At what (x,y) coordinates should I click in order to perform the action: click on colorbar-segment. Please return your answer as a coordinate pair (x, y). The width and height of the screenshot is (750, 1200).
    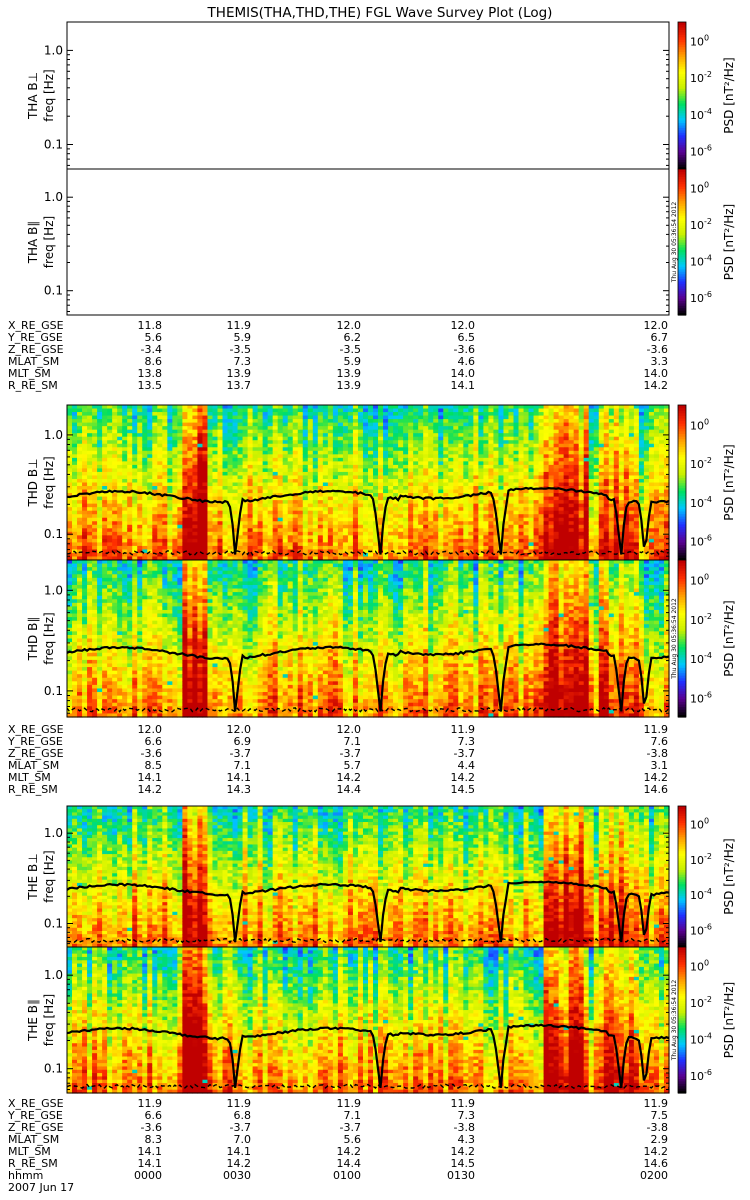
    Looking at the image, I should click on (682, 241).